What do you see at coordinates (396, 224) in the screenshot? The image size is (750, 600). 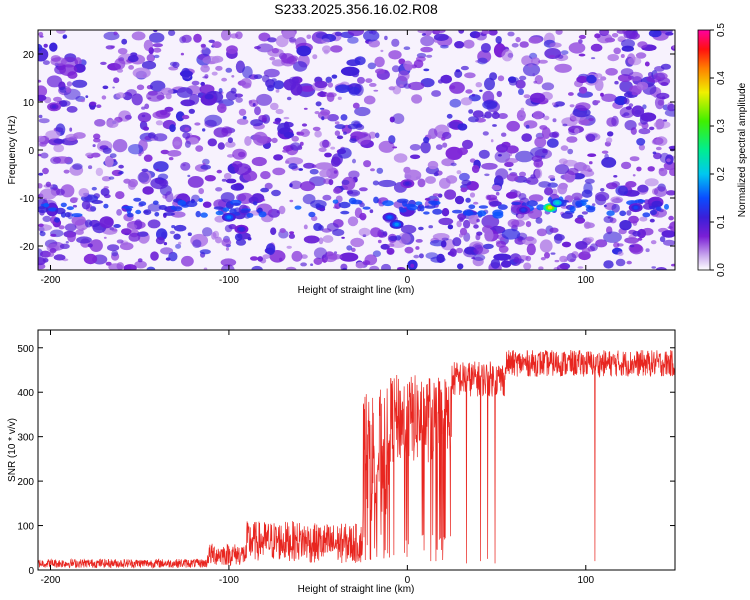 I see `spectral-peak` at bounding box center [396, 224].